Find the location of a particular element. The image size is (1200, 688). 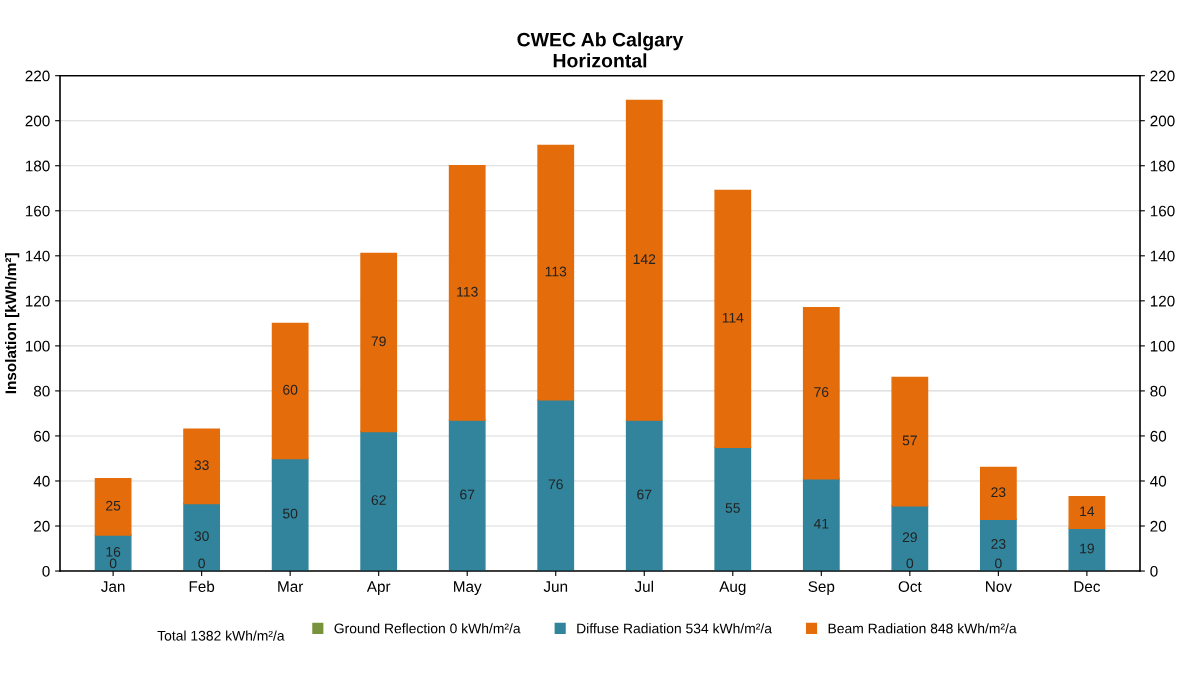

y2-tick-label: 180 is located at coordinates (1162, 166).